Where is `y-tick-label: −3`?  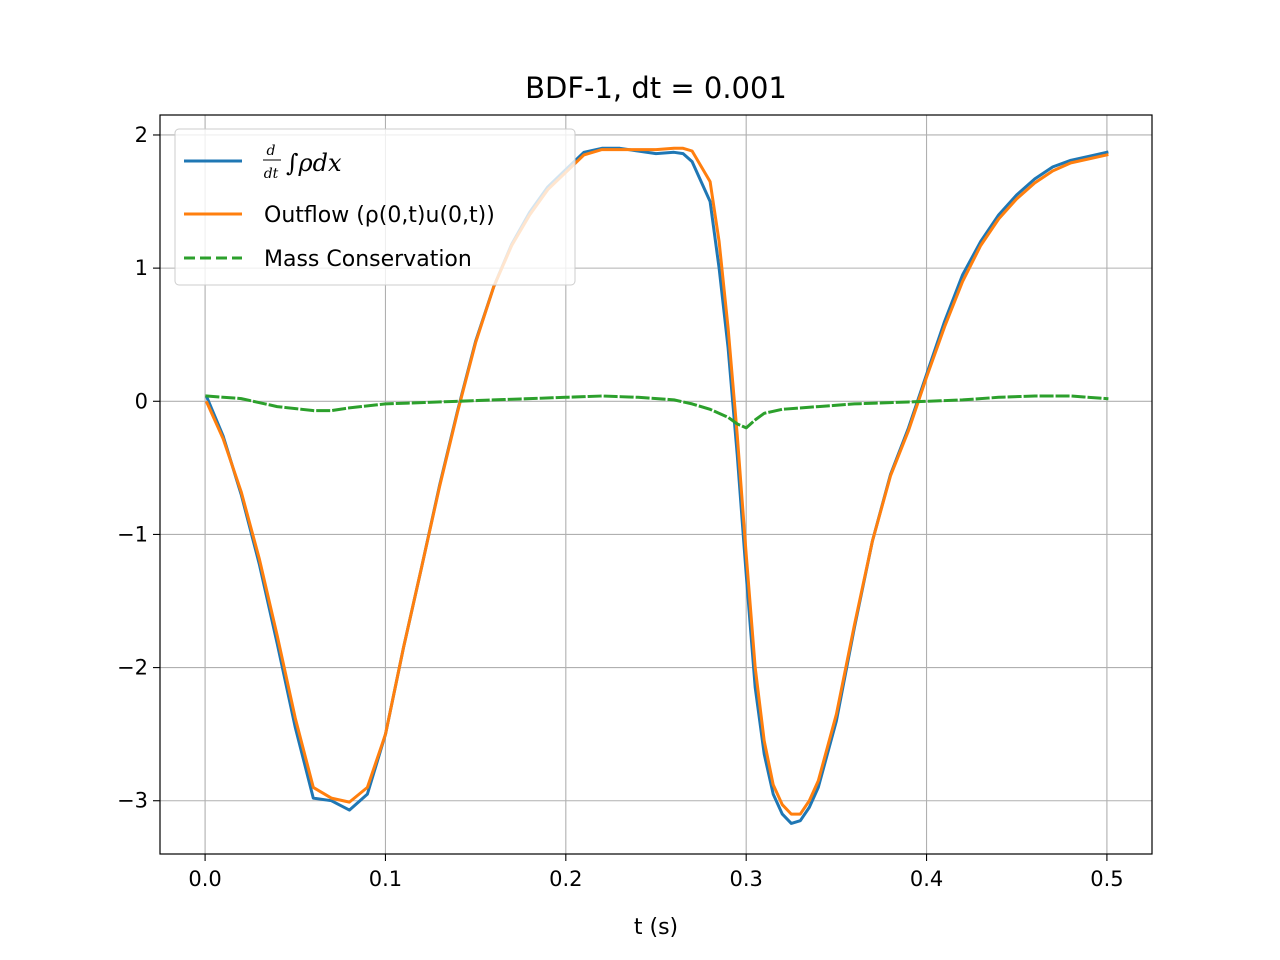
y-tick-label: −3 is located at coordinates (132, 801).